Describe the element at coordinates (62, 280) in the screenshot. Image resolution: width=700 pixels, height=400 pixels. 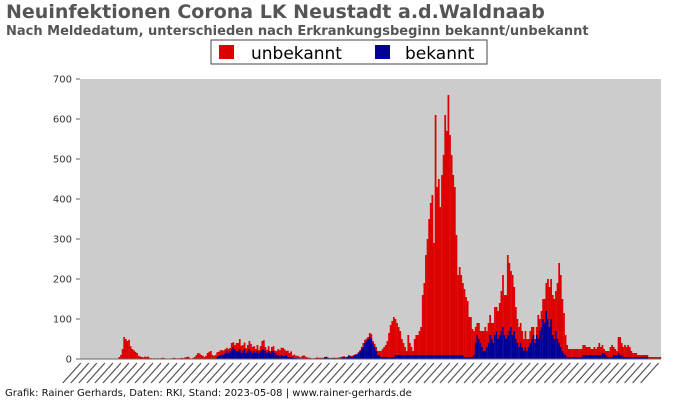
I see `y-tick-label: 200` at that location.